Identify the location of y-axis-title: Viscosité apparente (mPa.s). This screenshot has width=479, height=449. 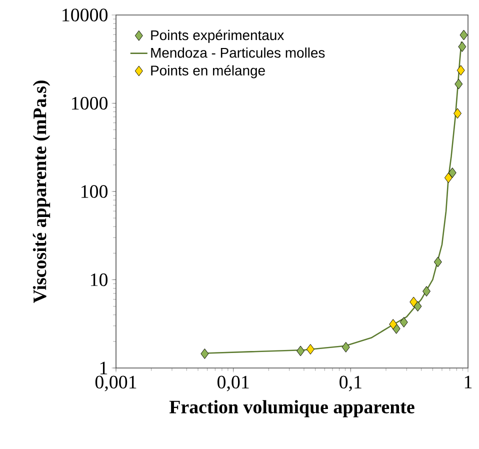
(41, 191).